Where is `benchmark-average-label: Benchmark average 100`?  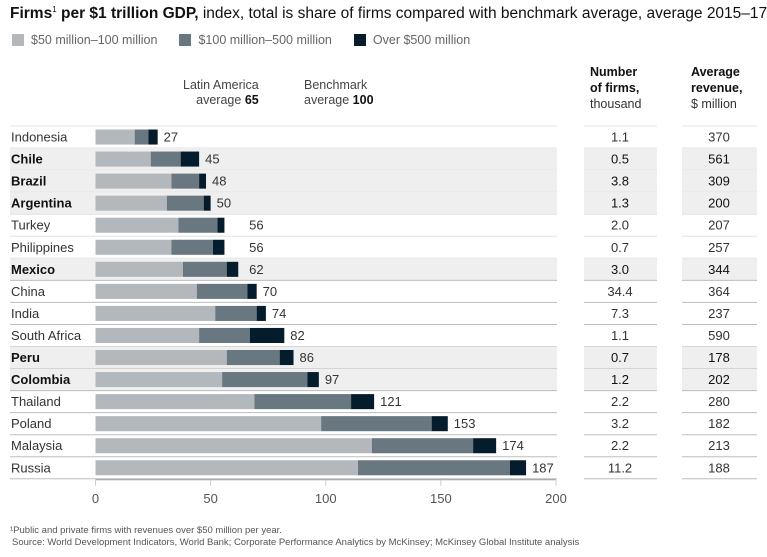 benchmark-average-label: Benchmark average 100 is located at coordinates (339, 93).